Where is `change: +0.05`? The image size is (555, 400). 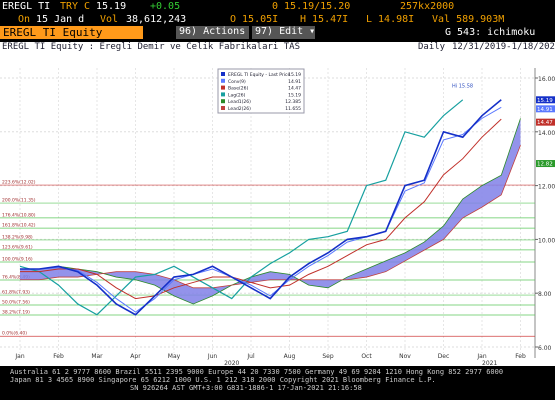 change: +0.05 is located at coordinates (165, 6).